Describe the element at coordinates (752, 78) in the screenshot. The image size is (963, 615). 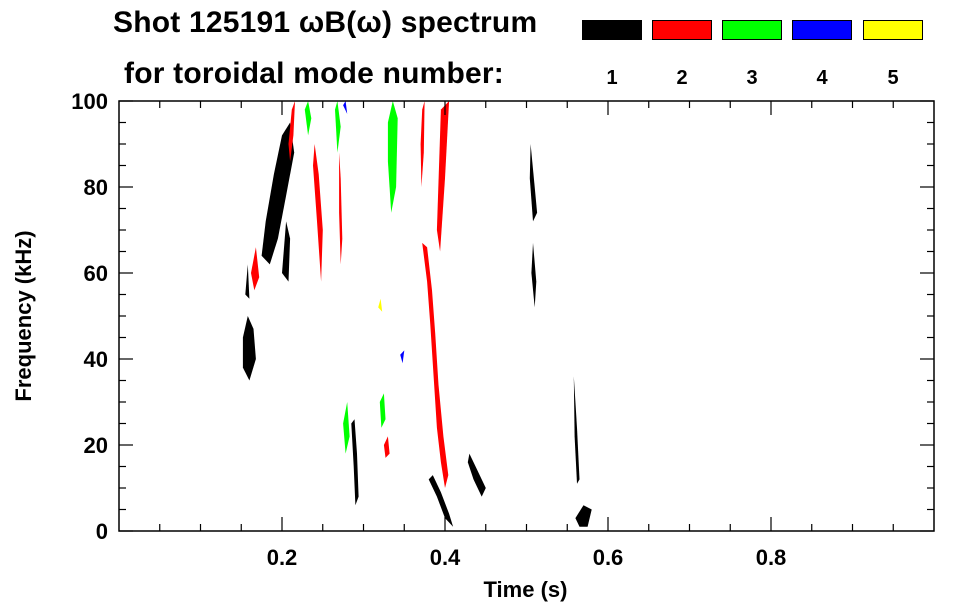
I see `legend-label-mode-3: 3` at that location.